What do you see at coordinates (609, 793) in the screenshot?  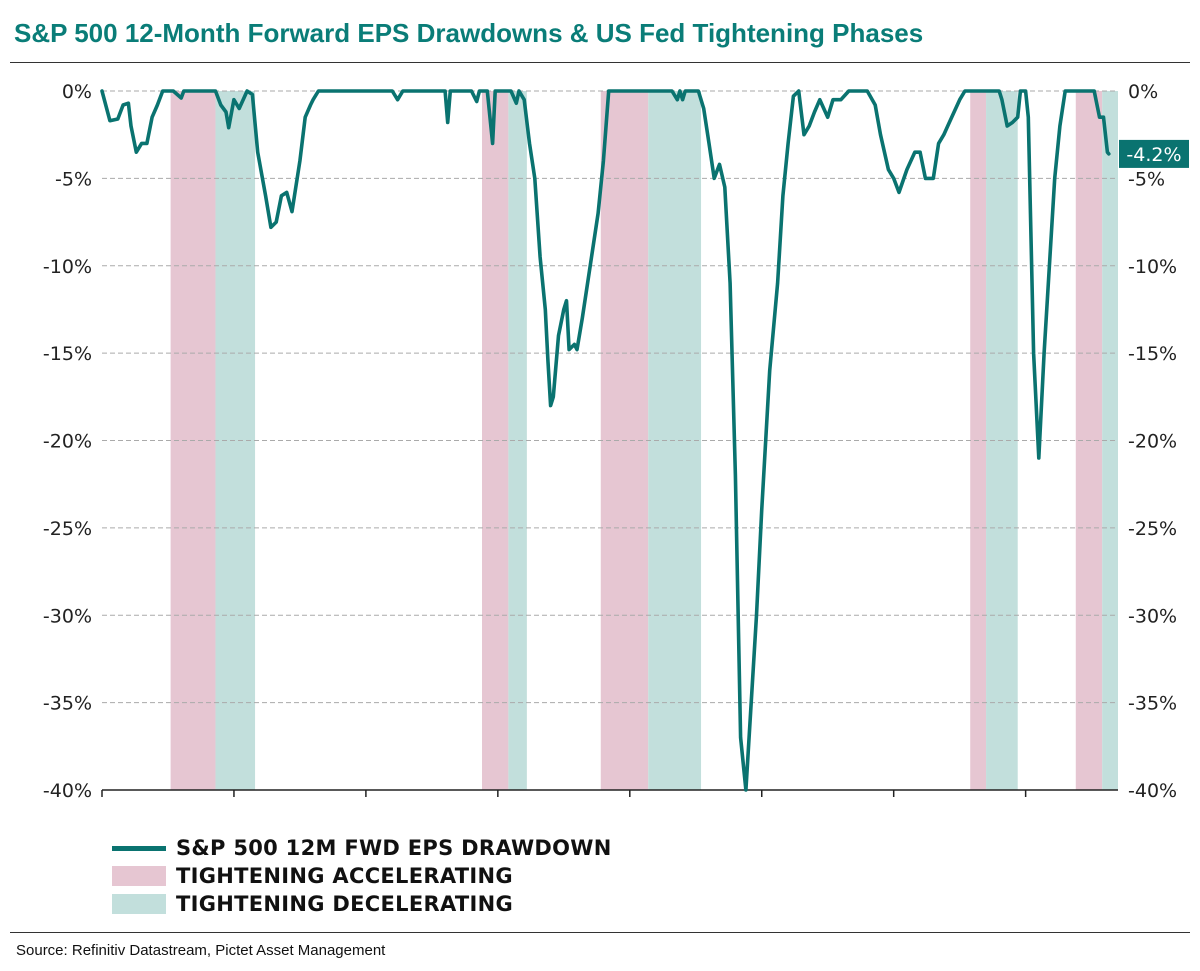 I see `x-axis: 19851990199520002005201020152020` at bounding box center [609, 793].